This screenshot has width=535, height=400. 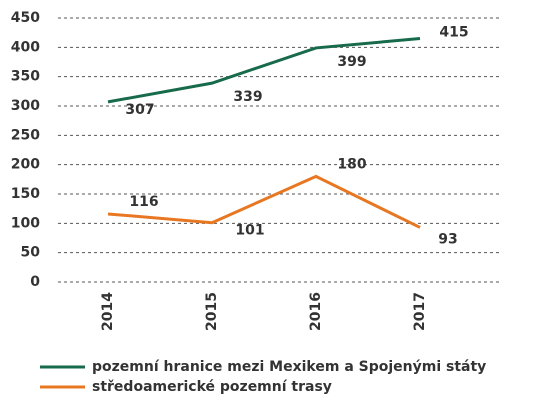 What do you see at coordinates (25, 223) in the screenshot?
I see `y-tick-label: 100` at bounding box center [25, 223].